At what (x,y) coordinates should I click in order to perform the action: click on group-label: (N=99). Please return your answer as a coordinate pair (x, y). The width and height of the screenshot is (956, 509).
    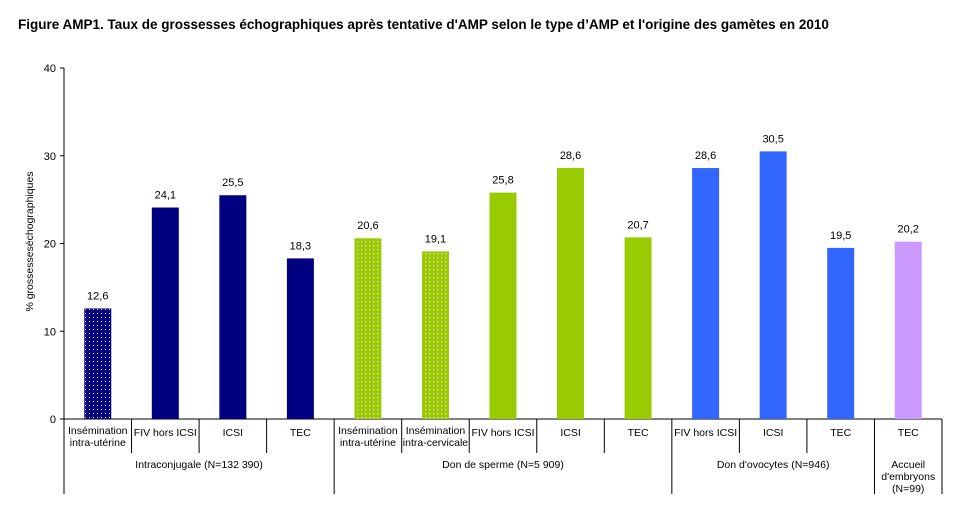
    Looking at the image, I should click on (908, 489).